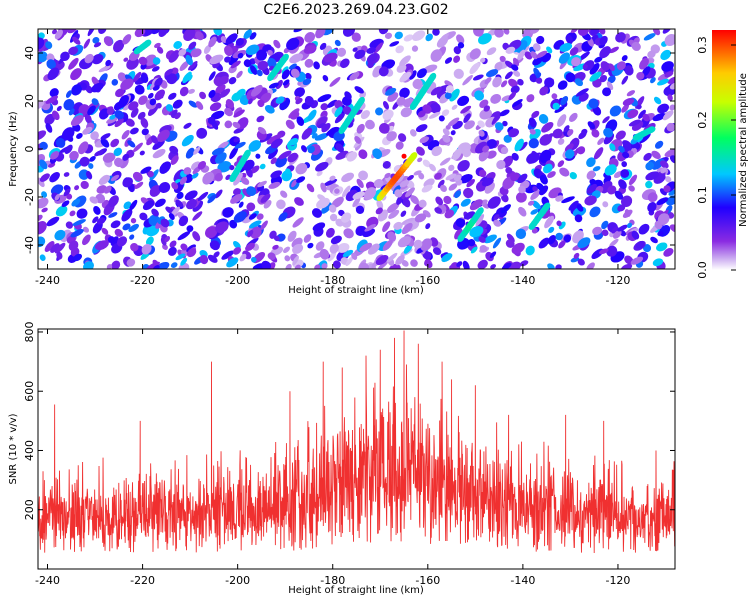 This screenshot has height=600, width=750. Describe the element at coordinates (355, 10) in the screenshot. I see `chart-title: C2E6.2023.269.04.23.G02` at that location.